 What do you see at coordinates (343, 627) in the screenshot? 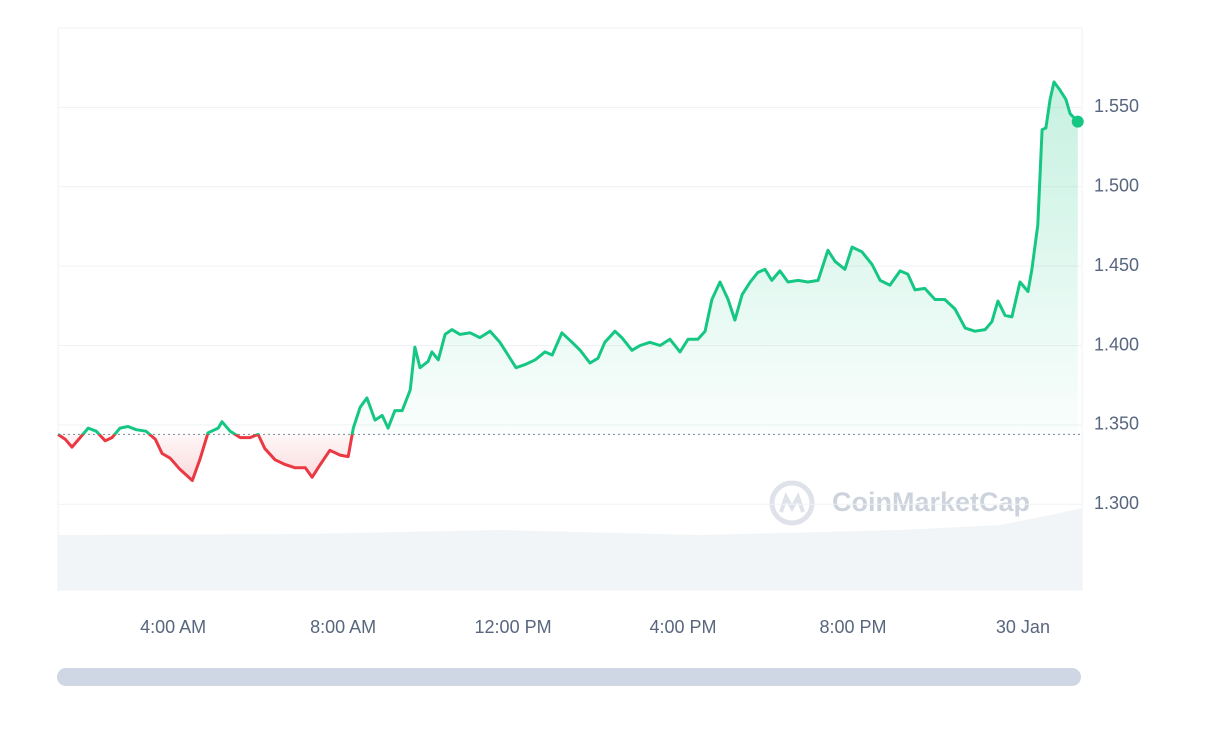
I see `x-tick-label: 8:00 AM` at bounding box center [343, 627].